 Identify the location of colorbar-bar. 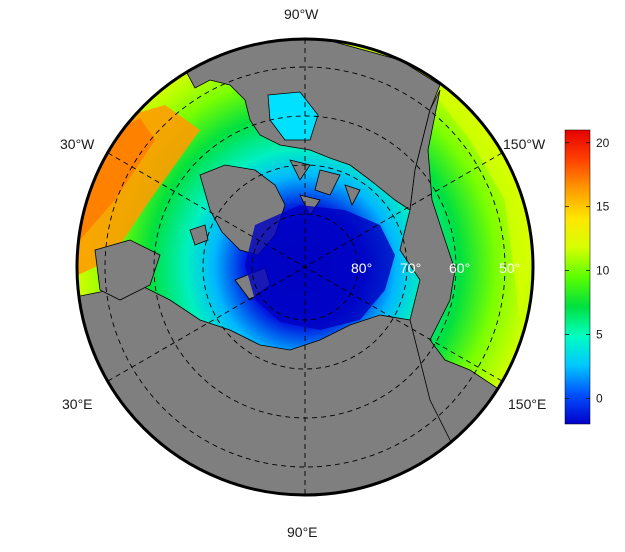
(577, 277).